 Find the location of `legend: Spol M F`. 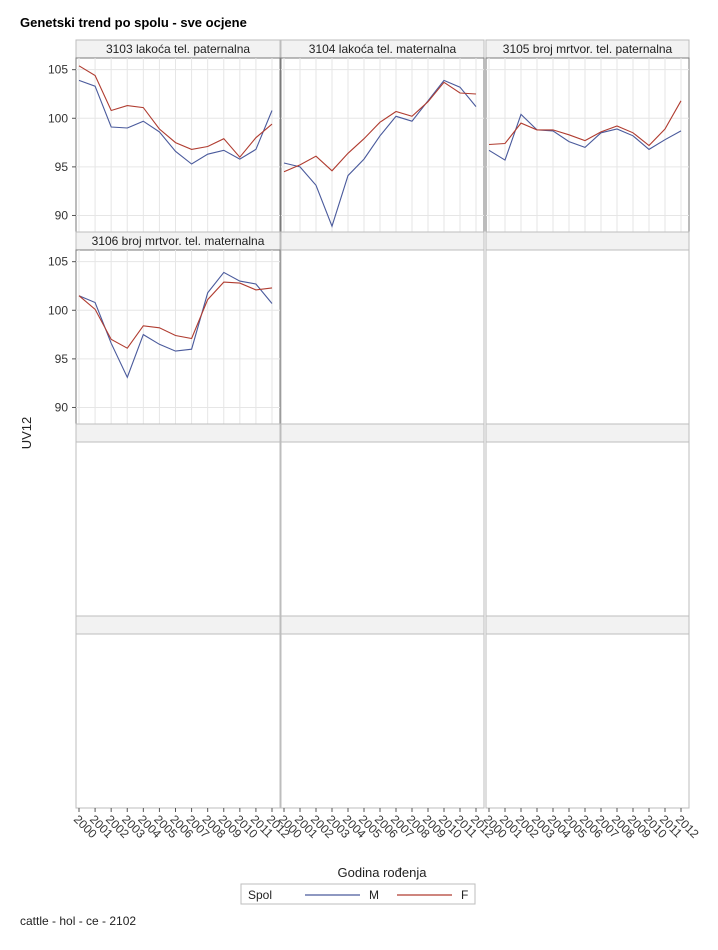

legend: Spol M F is located at coordinates (358, 894).